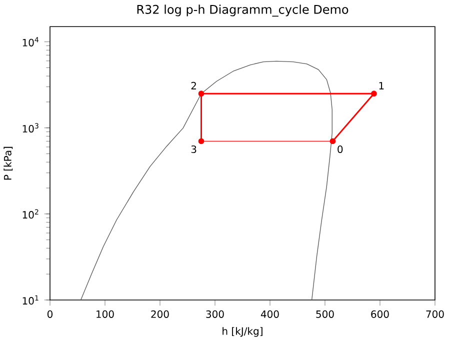  Describe the element at coordinates (30, 41) in the screenshot. I see `y-tick-label: 10$^{4}$` at that location.